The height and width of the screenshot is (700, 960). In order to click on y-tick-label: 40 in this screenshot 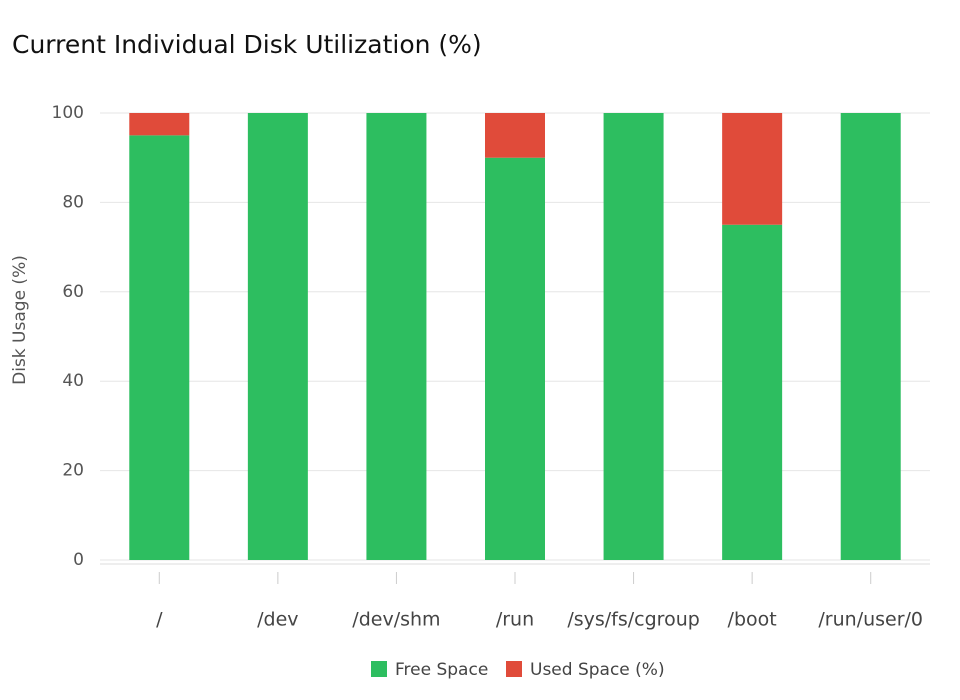, I will do `click(73, 381)`.